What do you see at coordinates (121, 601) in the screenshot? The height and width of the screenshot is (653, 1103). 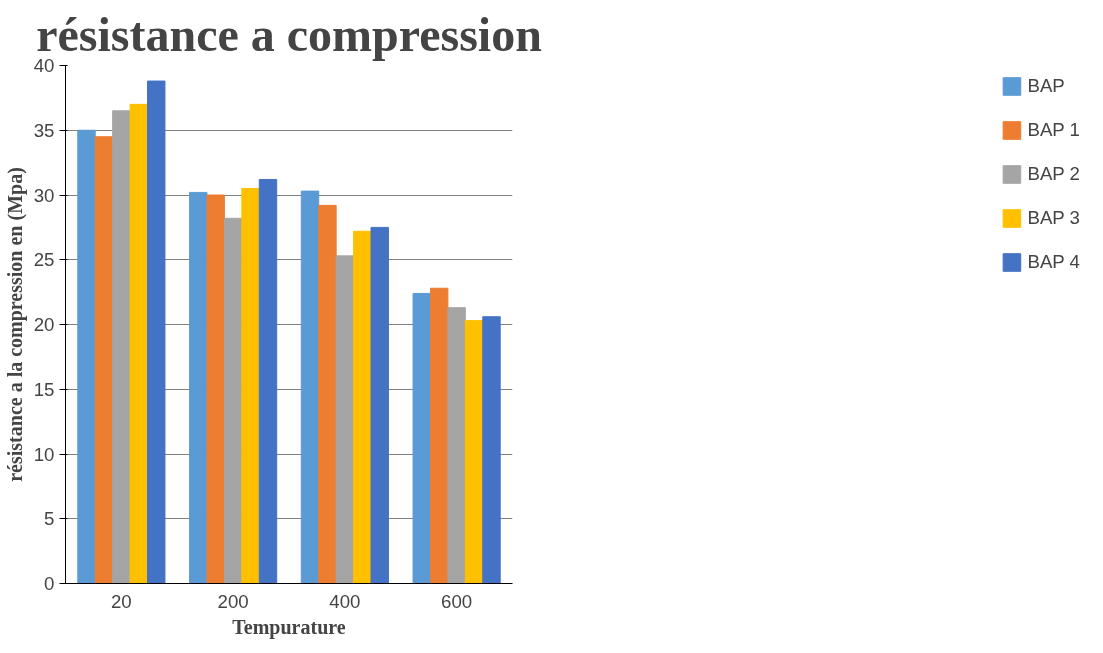 I see `x-tick-label: 20` at bounding box center [121, 601].